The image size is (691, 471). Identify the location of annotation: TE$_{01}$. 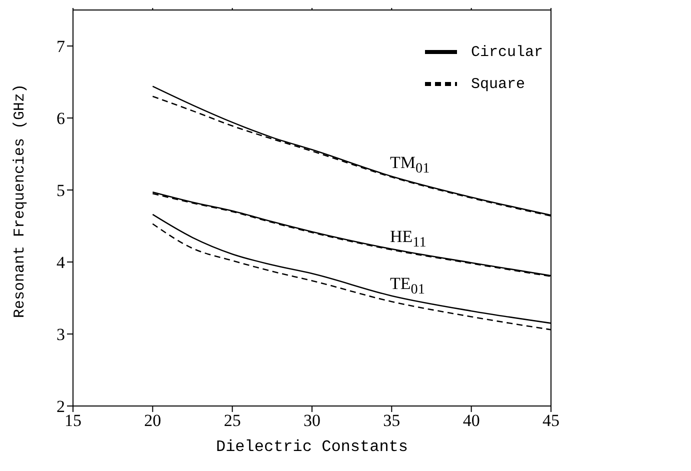
(407, 286).